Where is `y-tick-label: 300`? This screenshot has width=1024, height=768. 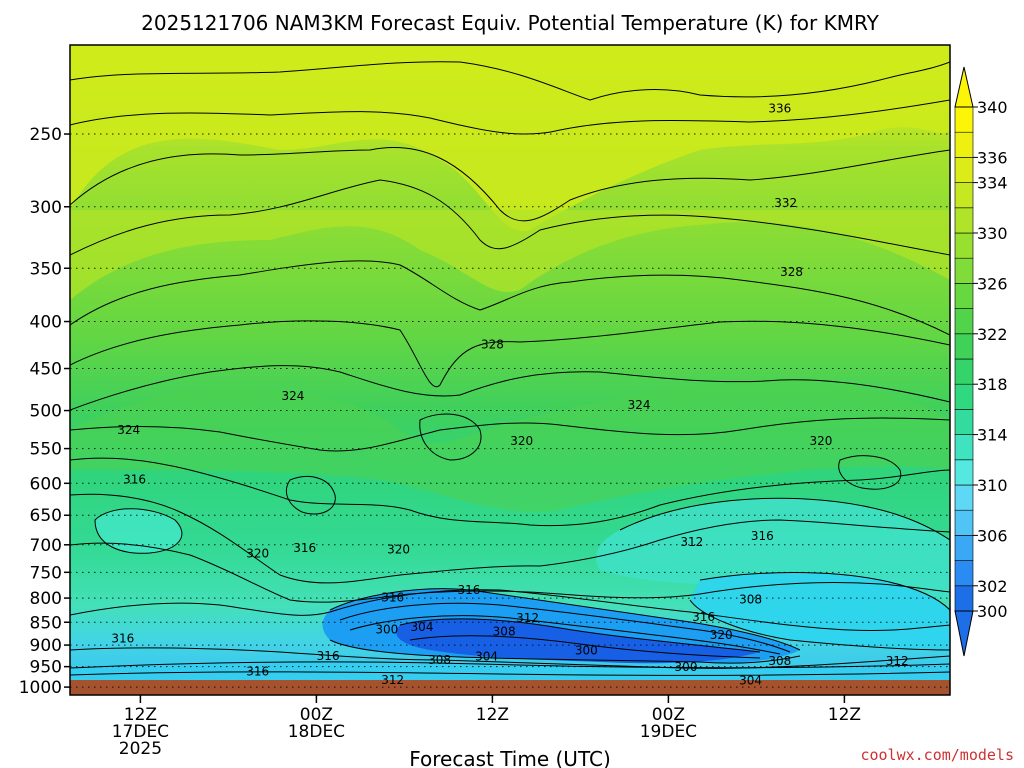 y-tick-label: 300 is located at coordinates (46, 208).